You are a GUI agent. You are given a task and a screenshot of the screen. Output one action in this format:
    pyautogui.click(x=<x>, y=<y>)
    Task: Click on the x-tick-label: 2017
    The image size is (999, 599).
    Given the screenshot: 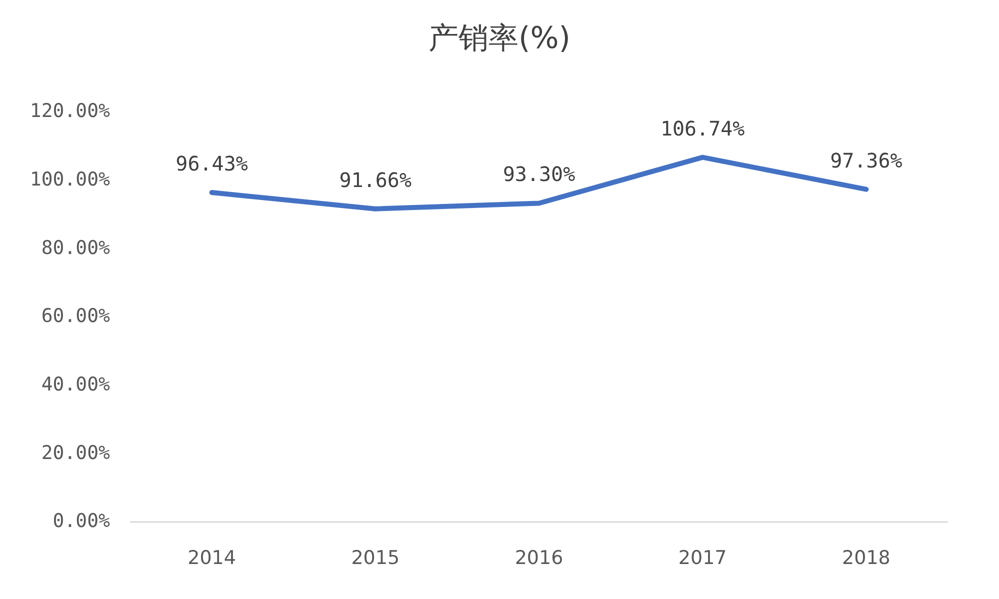 What is the action you would take?
    pyautogui.click(x=702, y=558)
    